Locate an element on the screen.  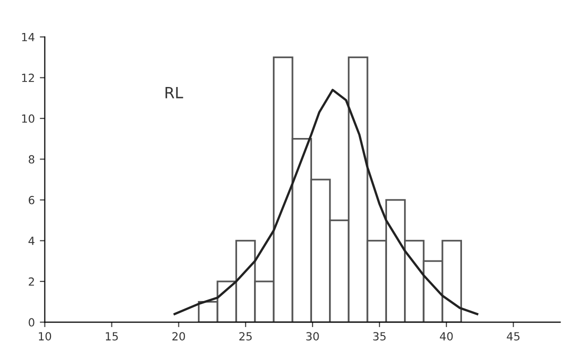
y-tick-label: 12 is located at coordinates (28, 78).